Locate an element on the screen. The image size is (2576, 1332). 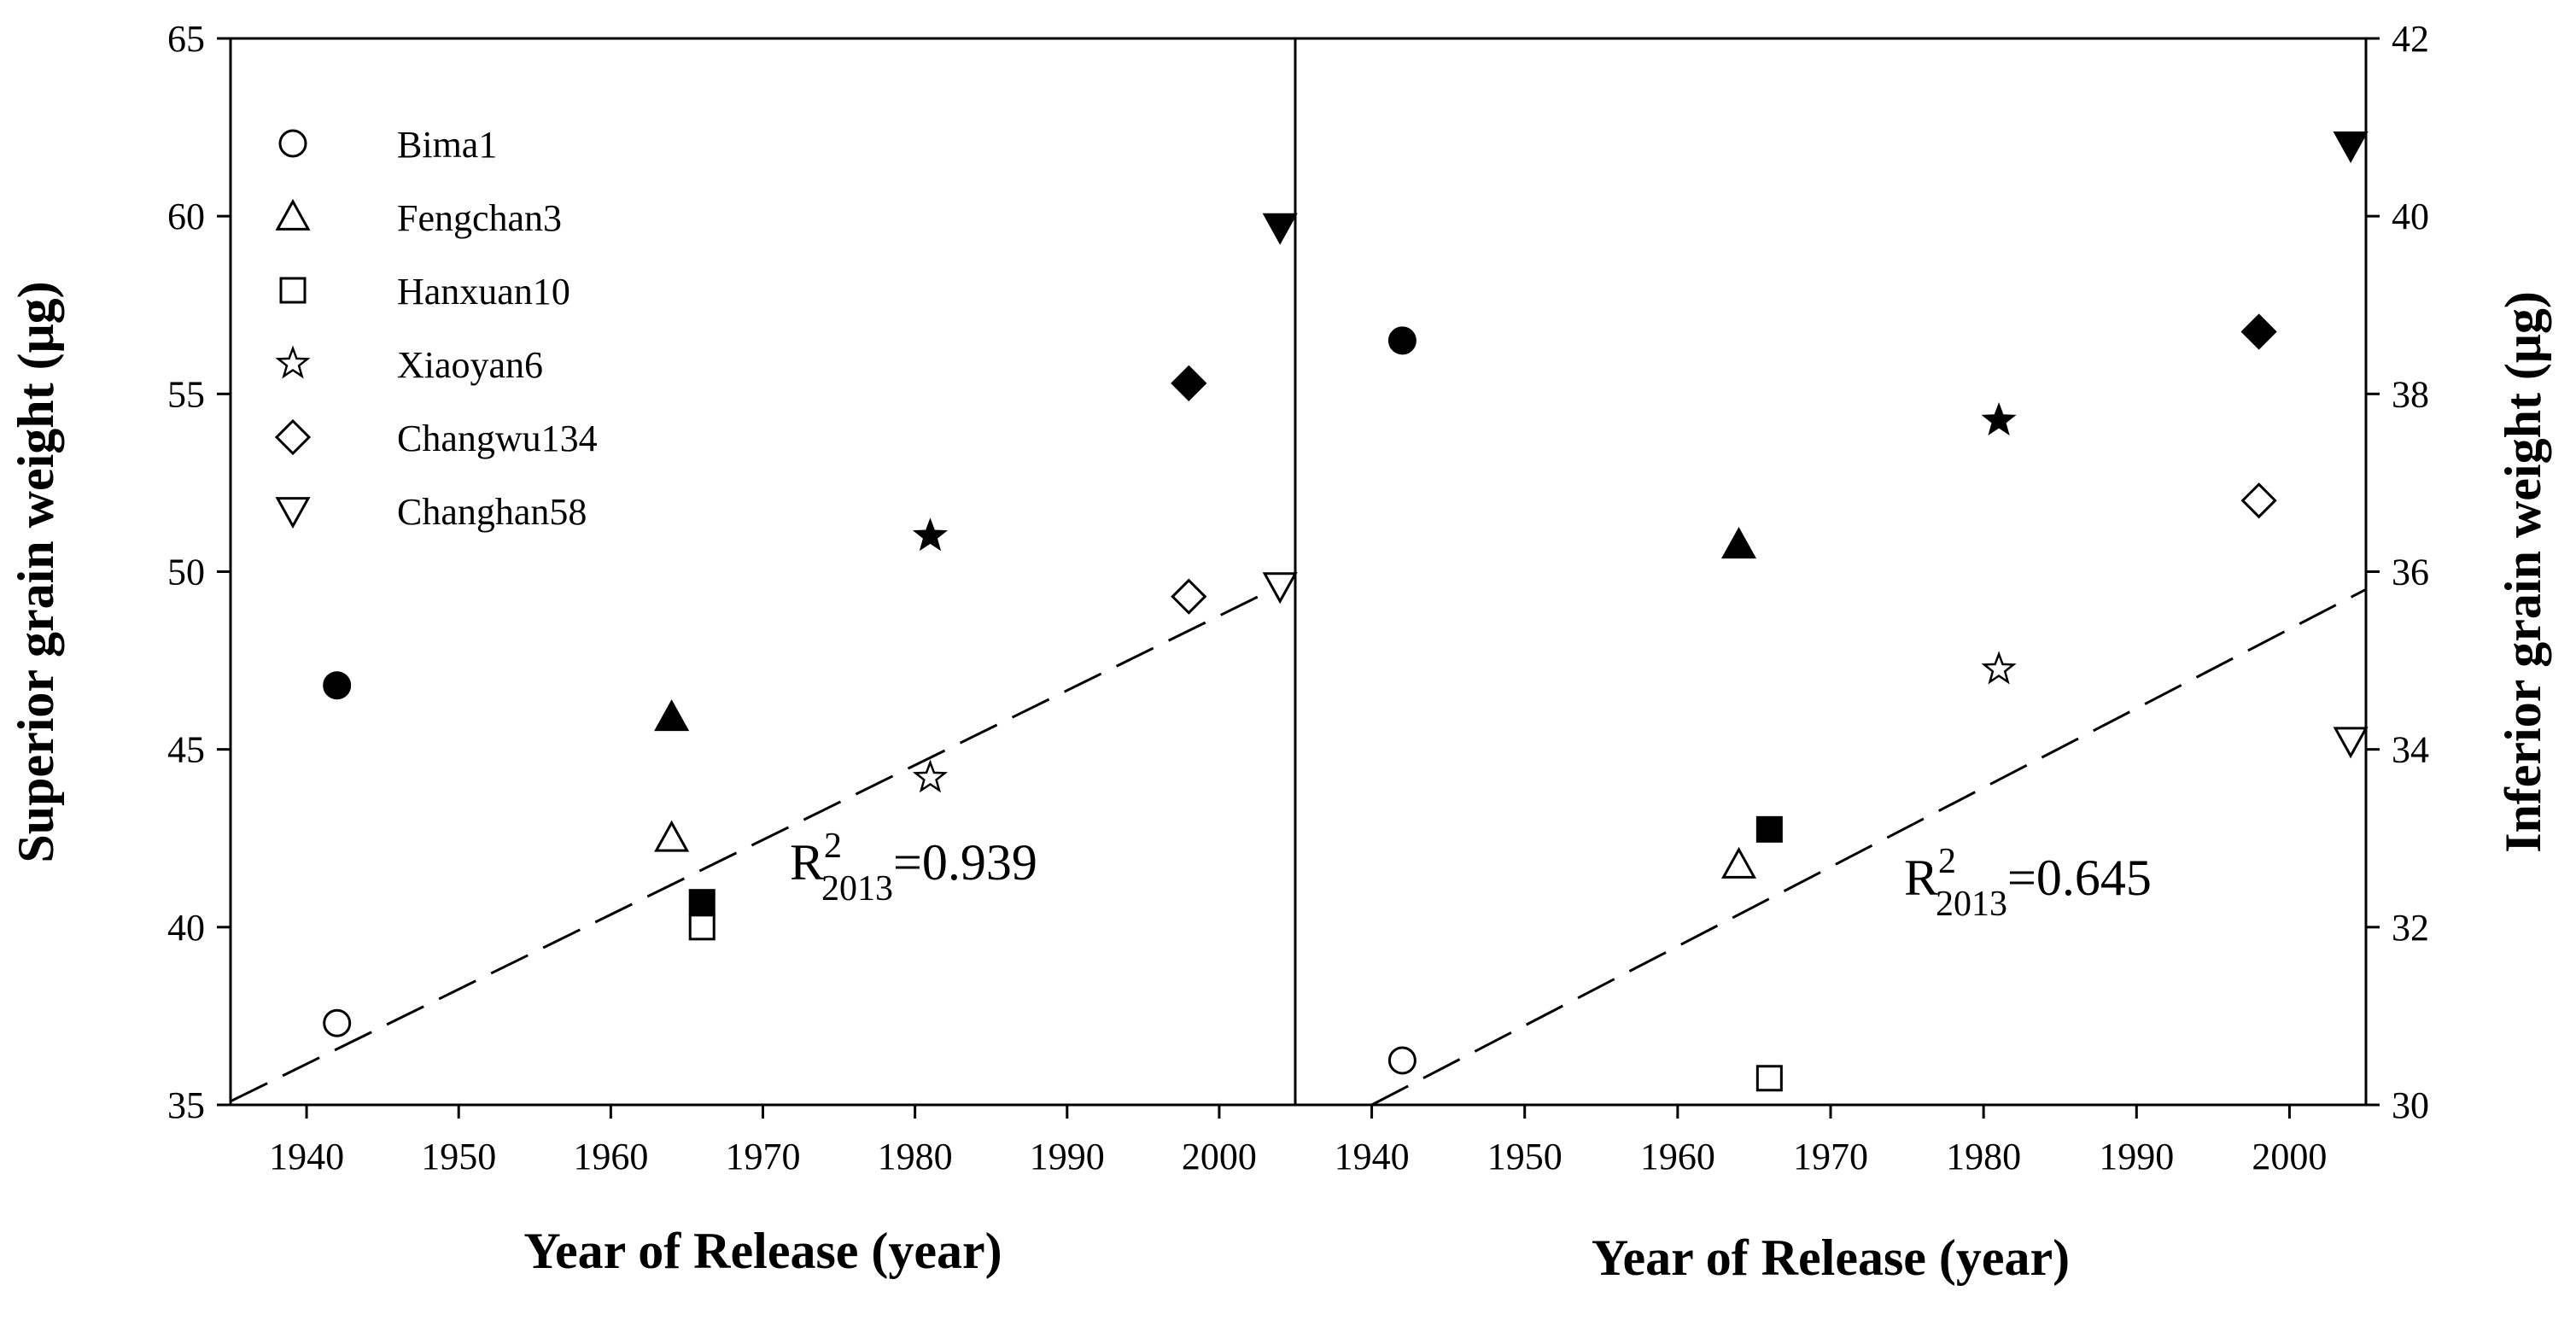
y-tick-label: 60 is located at coordinates (186, 216).